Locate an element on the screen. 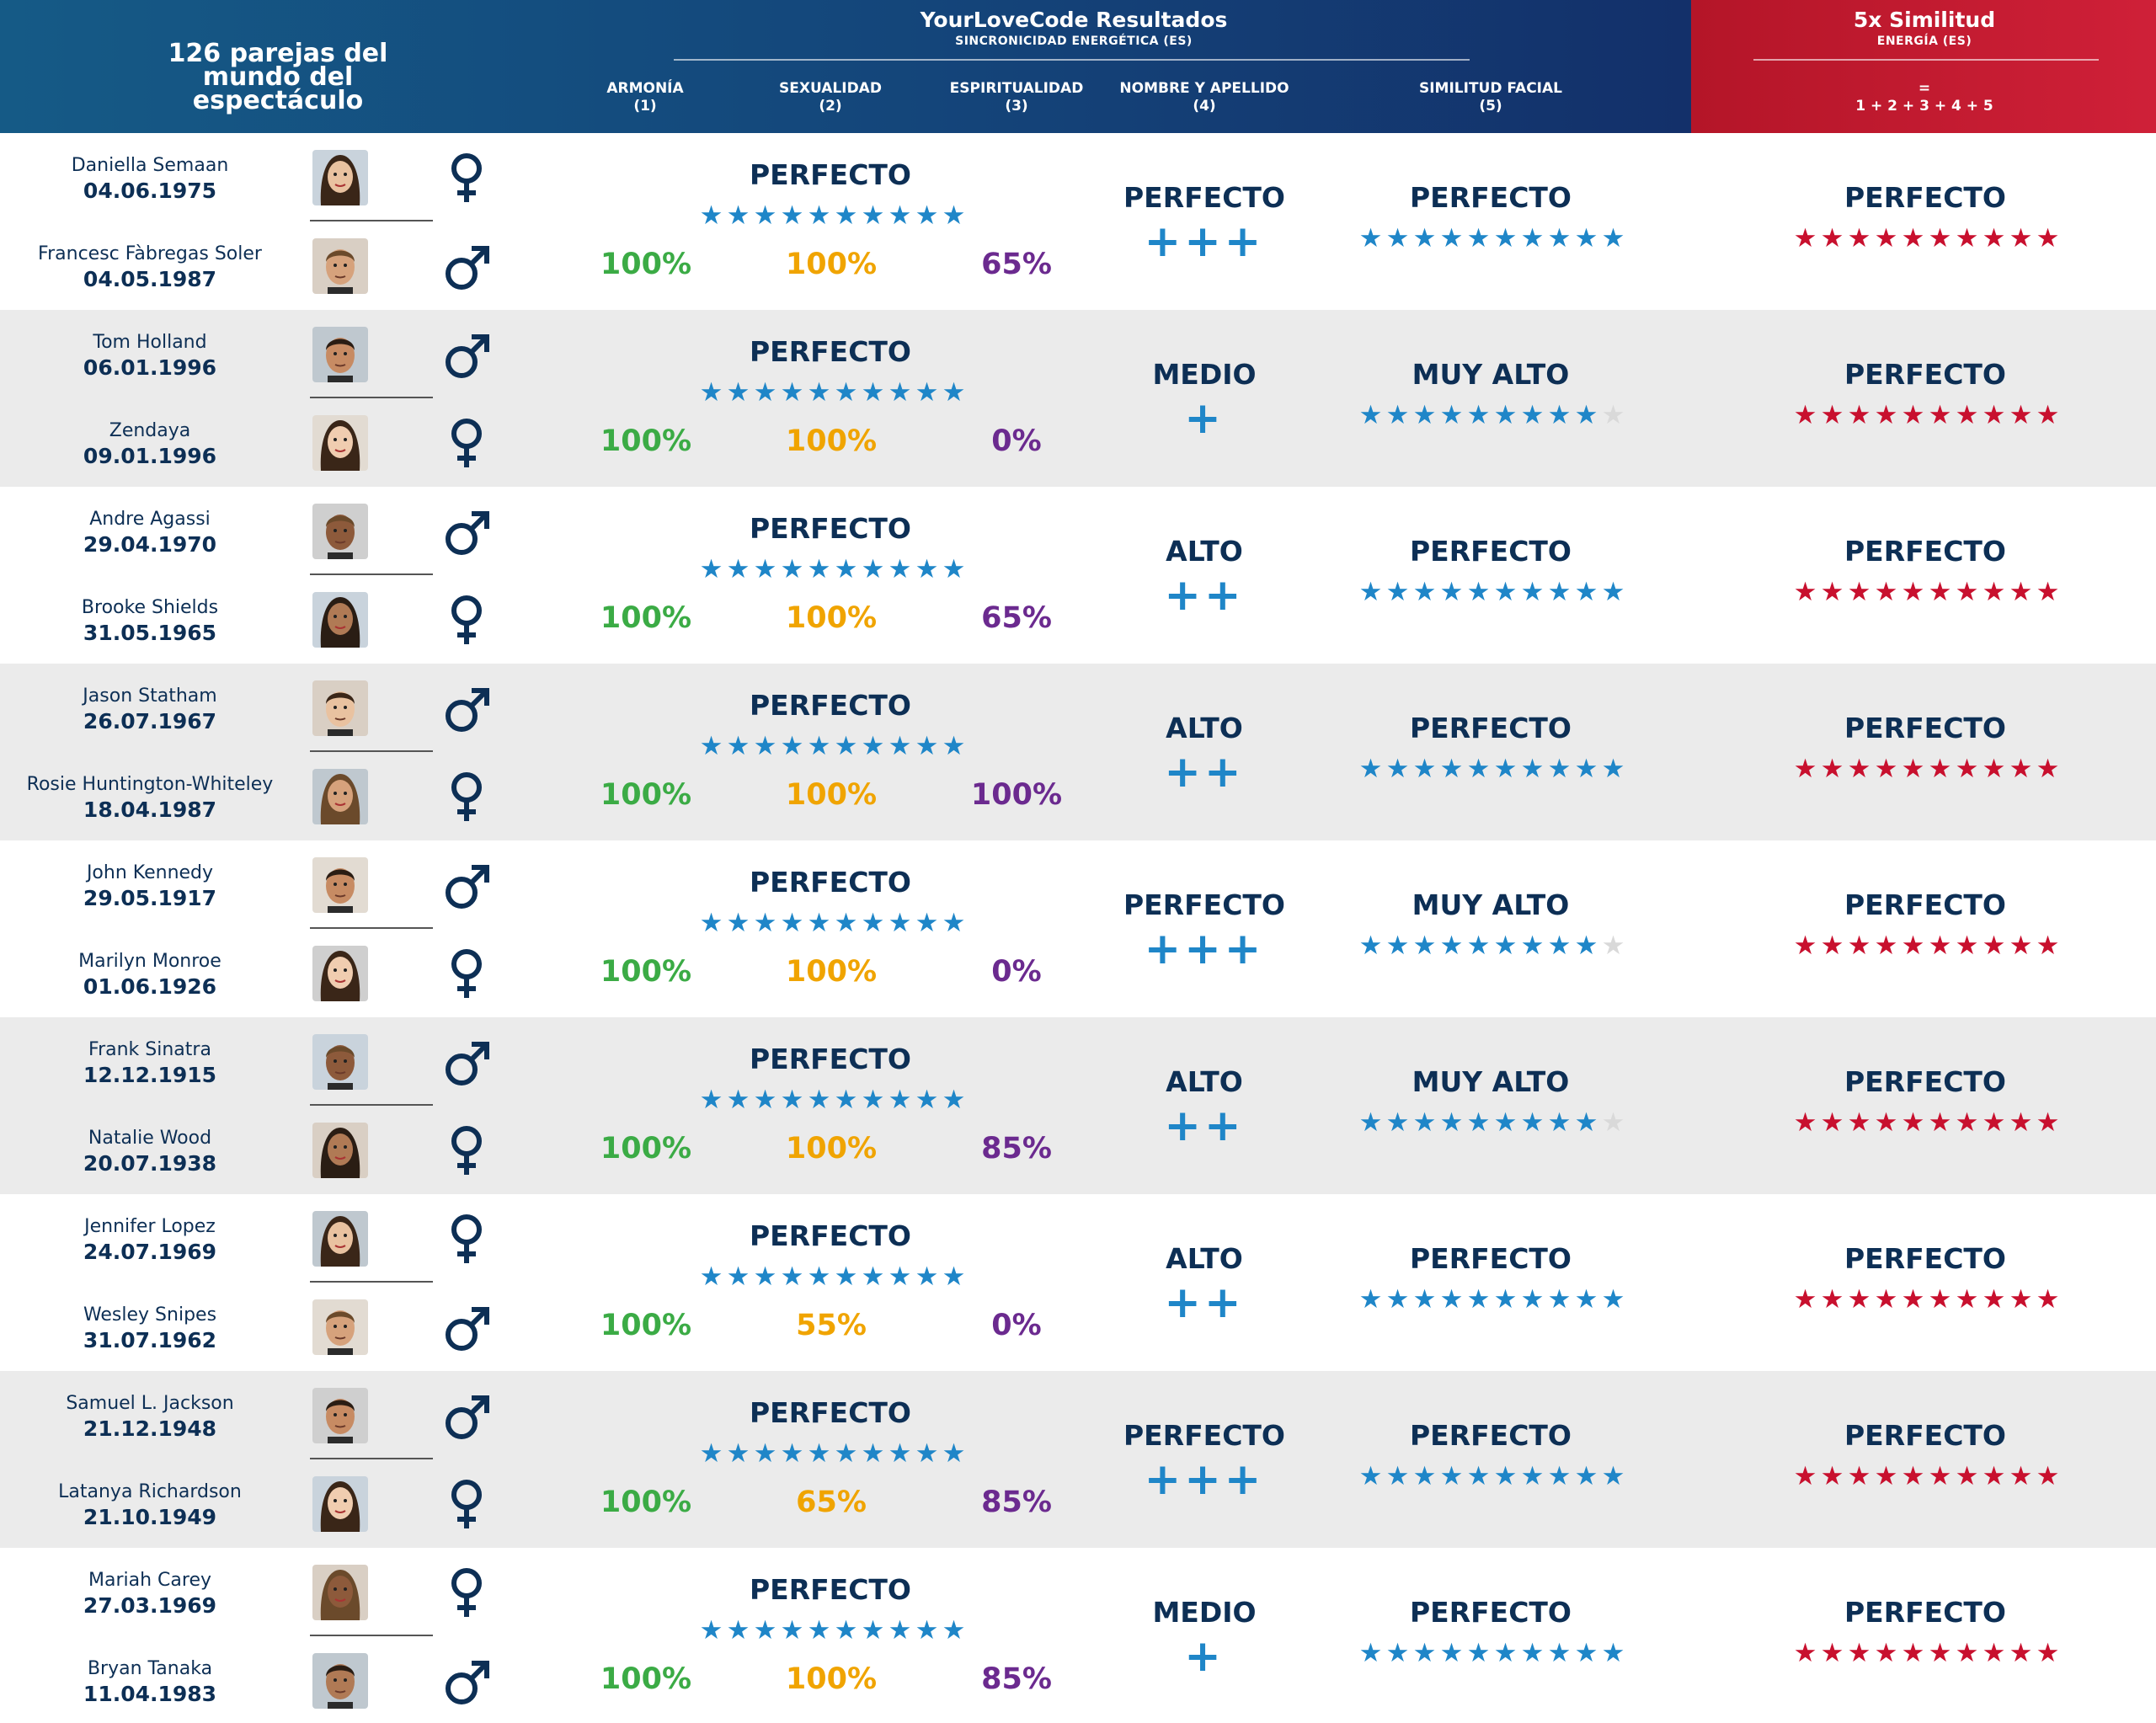 Image resolution: width=2156 pixels, height=1723 pixels. total-subtitle: ENERGÍA (ES) is located at coordinates (1924, 42).